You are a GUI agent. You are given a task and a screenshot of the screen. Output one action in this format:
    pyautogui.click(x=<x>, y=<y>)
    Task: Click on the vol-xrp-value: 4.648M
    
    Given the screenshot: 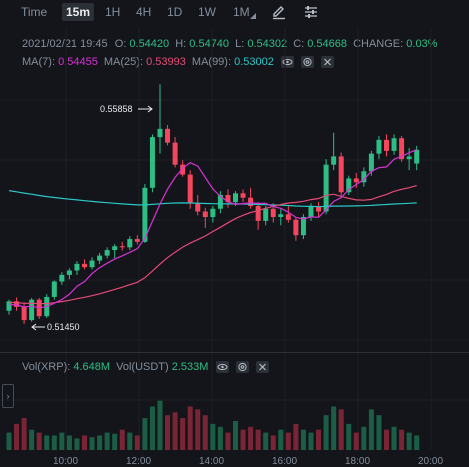 What is the action you would take?
    pyautogui.click(x=92, y=367)
    